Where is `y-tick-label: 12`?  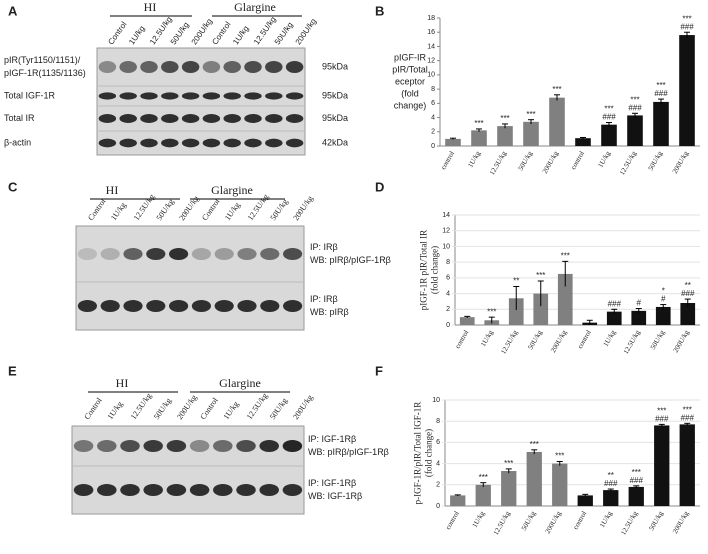
y-tick-label: 12 is located at coordinates (431, 61).